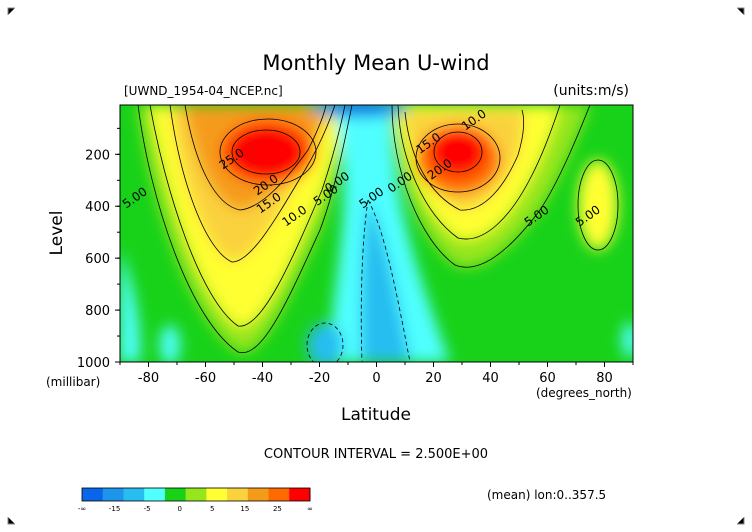 The image size is (752, 532). Describe the element at coordinates (266, 152) in the screenshot. I see `south-jet-core` at that location.